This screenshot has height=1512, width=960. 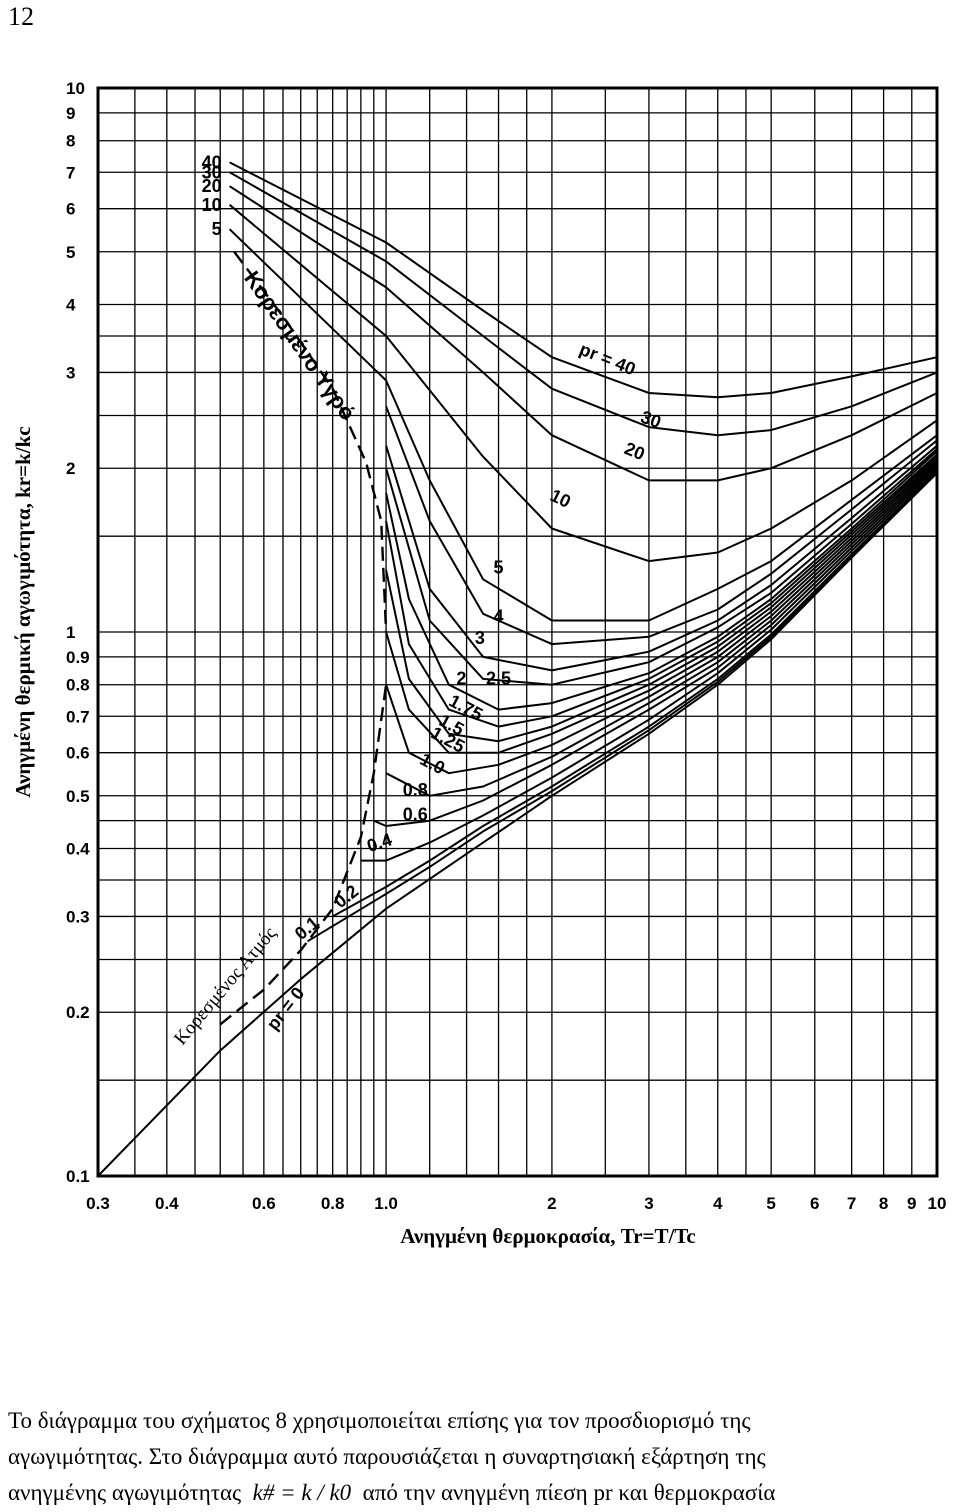 I want to click on curve-label: 10, so click(x=560, y=498).